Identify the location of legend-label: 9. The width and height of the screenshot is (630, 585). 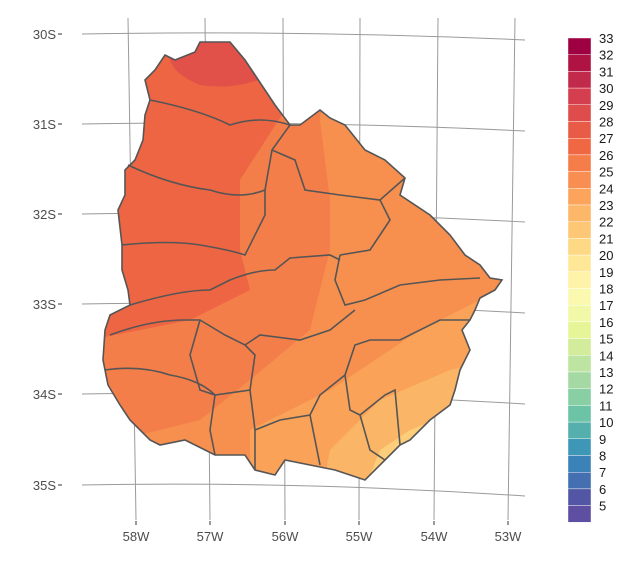
(602, 439).